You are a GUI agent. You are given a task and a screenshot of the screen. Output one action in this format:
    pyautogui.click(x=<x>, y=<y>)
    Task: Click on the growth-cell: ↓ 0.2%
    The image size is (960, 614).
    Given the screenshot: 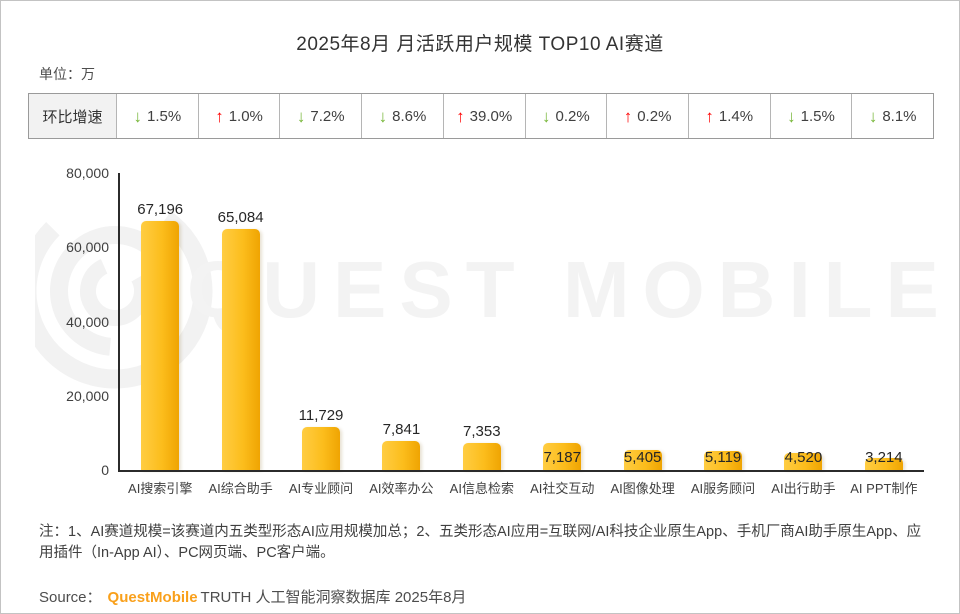 What is the action you would take?
    pyautogui.click(x=567, y=116)
    